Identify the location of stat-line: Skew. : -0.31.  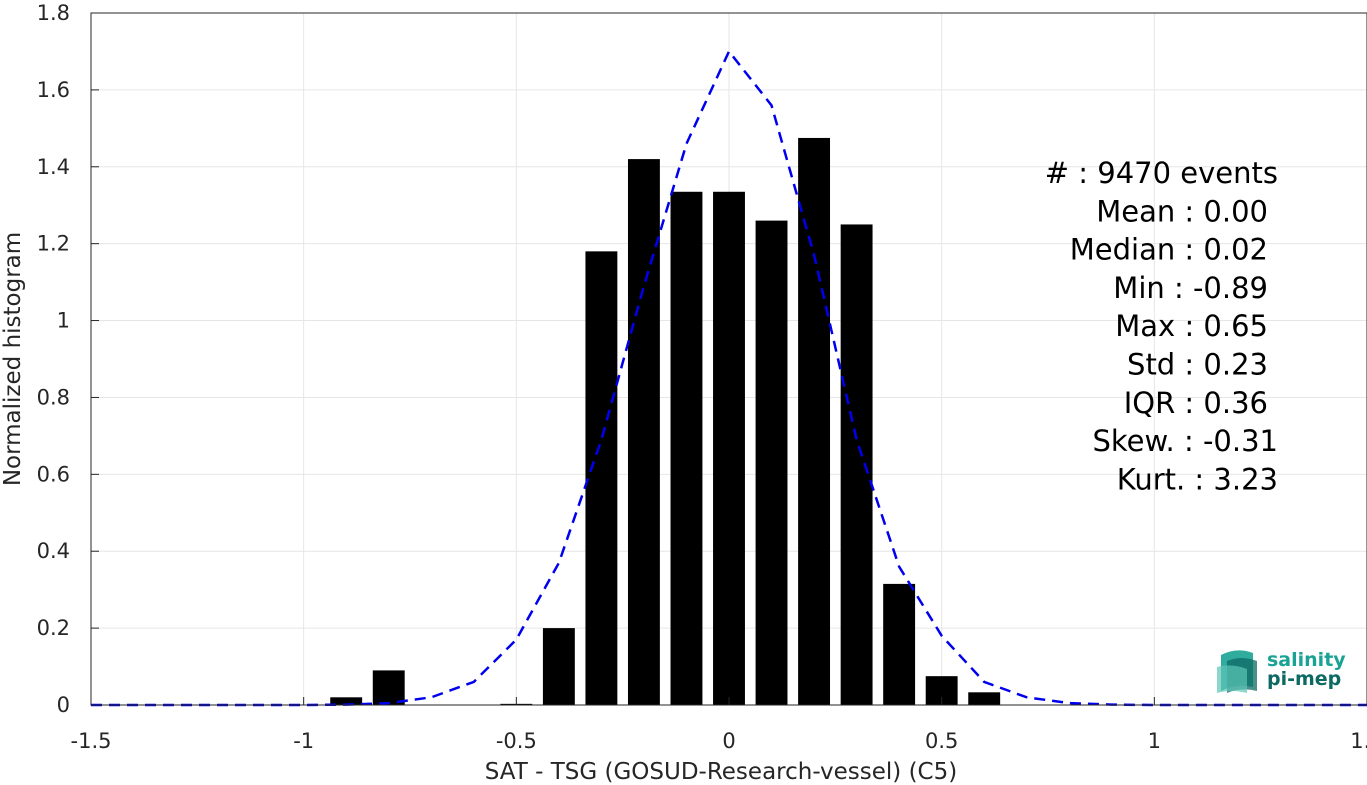
(1185, 441).